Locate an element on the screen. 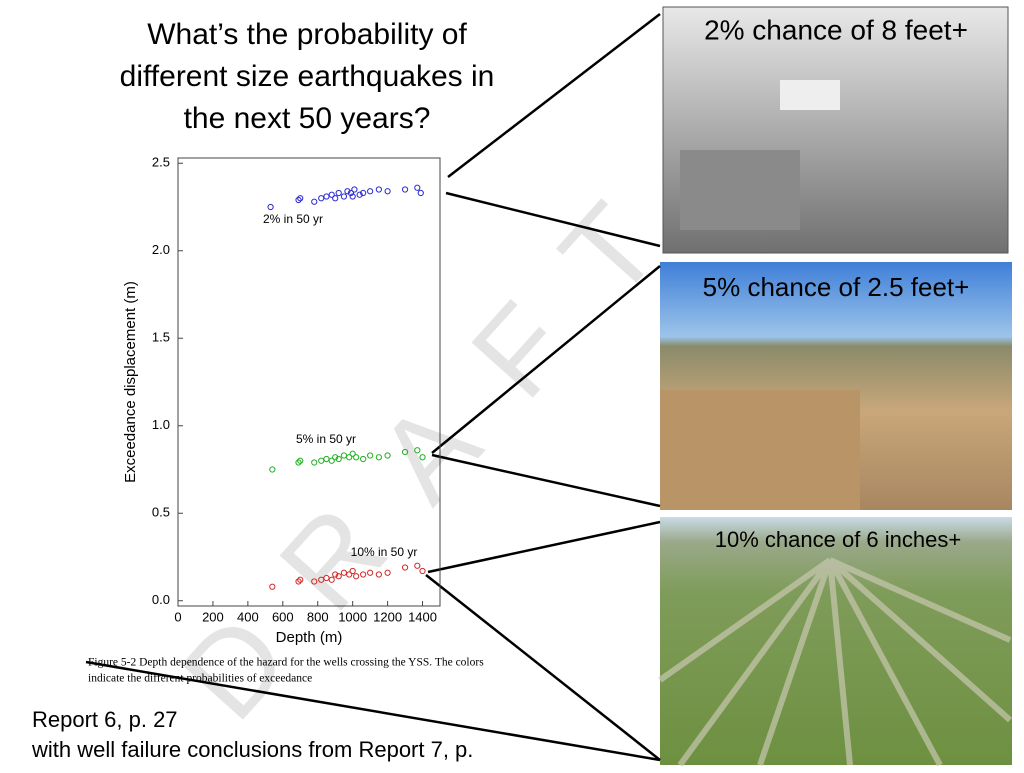  series-label: 2% in 50 yr is located at coordinates (293, 219).